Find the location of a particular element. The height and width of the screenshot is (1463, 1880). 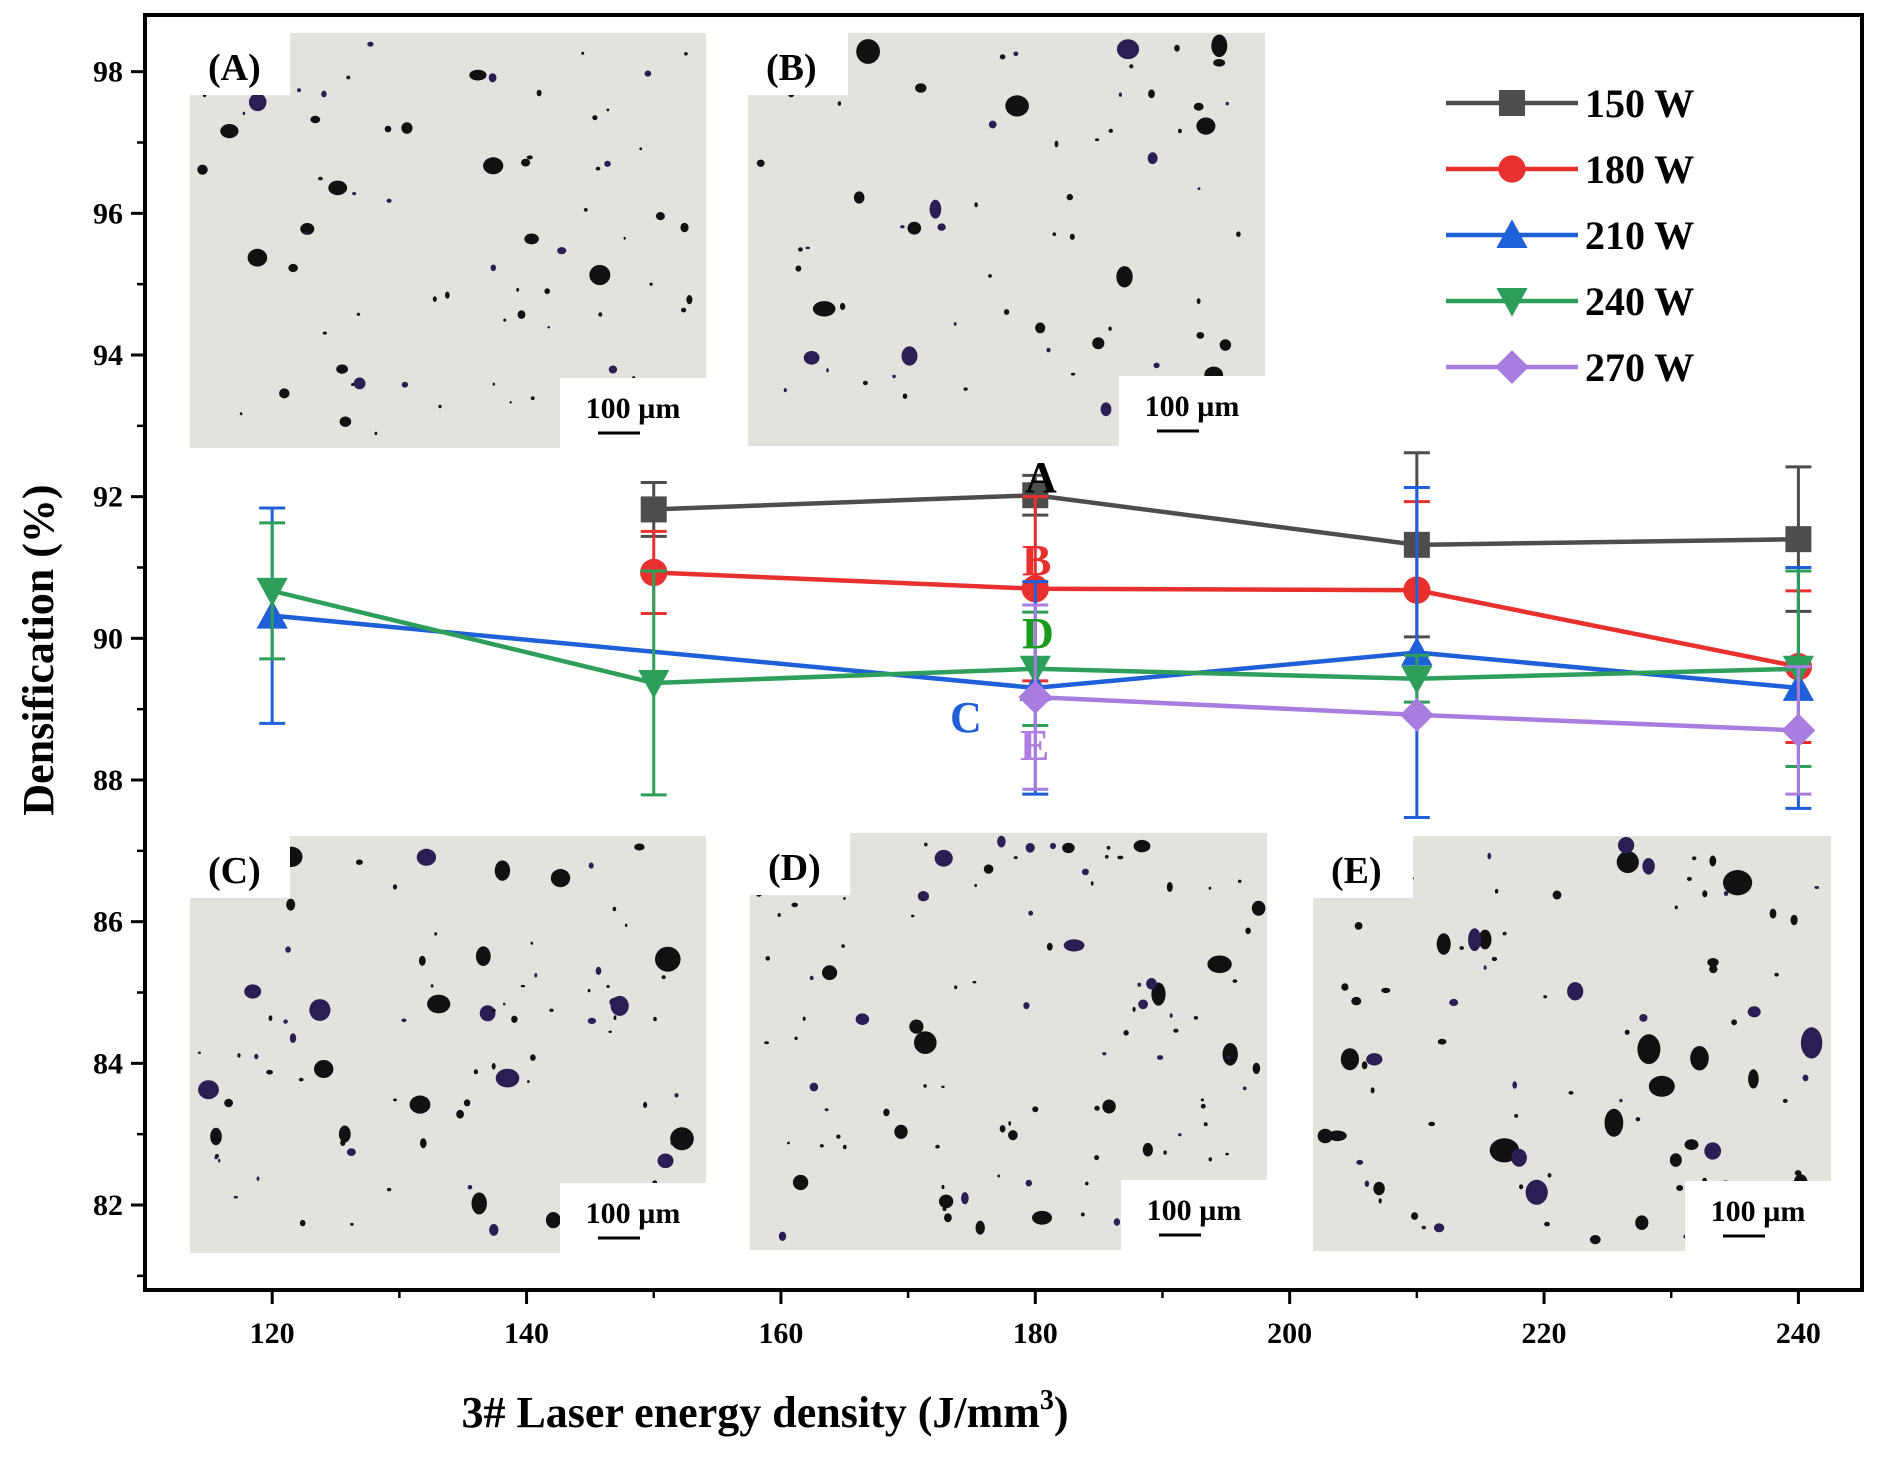

inset-label: (B) is located at coordinates (791, 68).